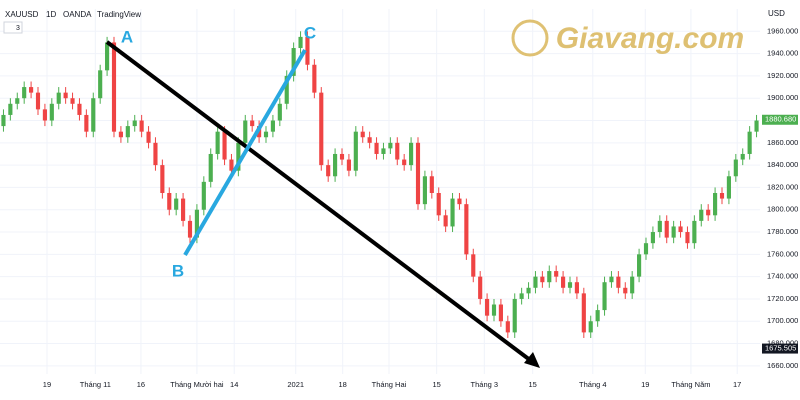 The width and height of the screenshot is (800, 400). Describe the element at coordinates (436, 384) in the screenshot. I see `x-tick-label: 15` at that location.